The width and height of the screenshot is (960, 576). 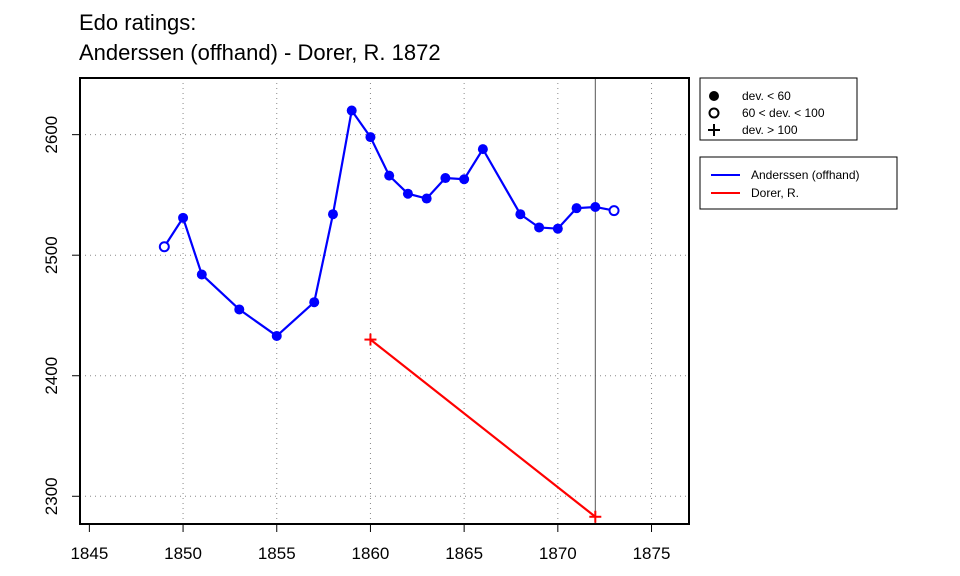 I want to click on y-tick-label-2300: 2300, so click(x=51, y=496).